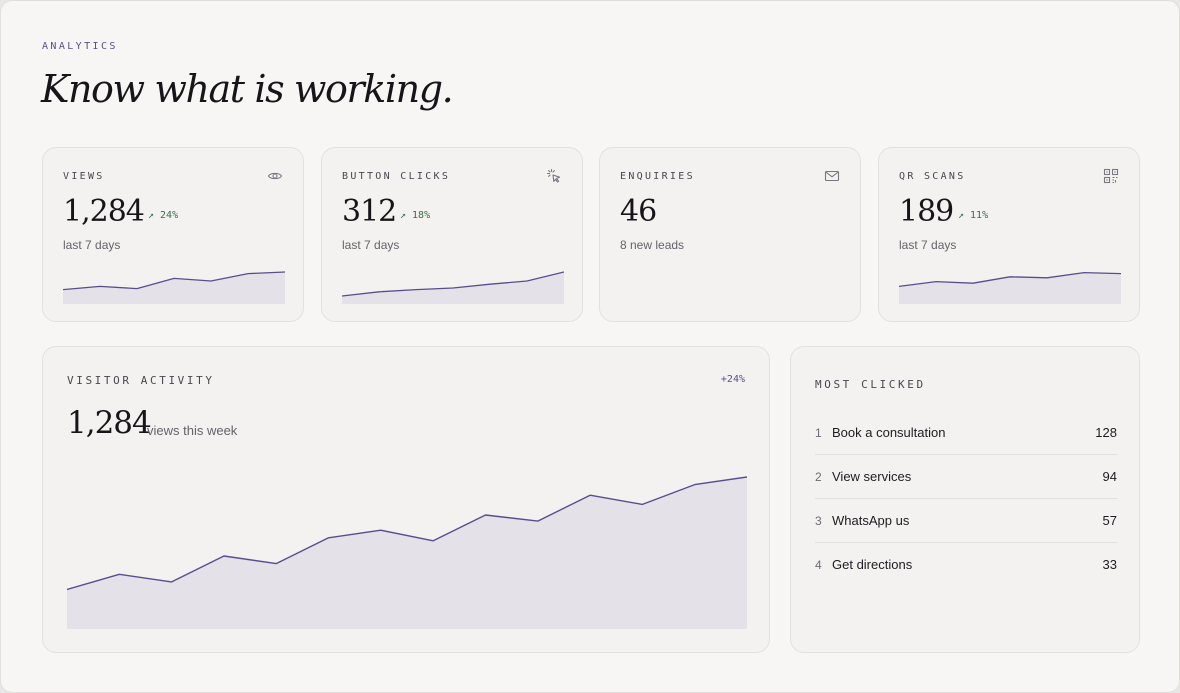 This screenshot has height=693, width=1180. What do you see at coordinates (872, 564) in the screenshot?
I see `item-label: Get directions` at bounding box center [872, 564].